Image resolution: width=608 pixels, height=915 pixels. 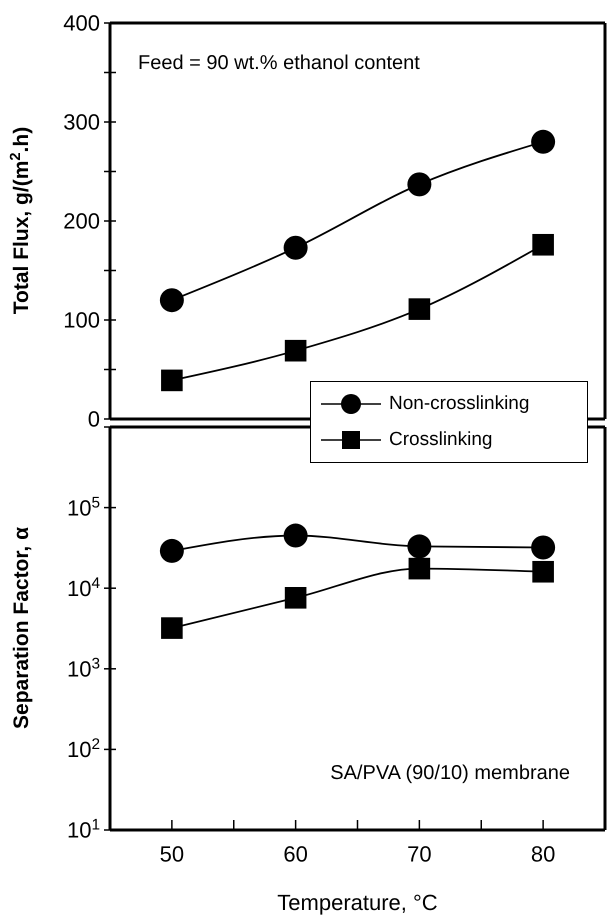 I want to click on y-axis-title: Separation Factor, α, so click(x=21, y=627).